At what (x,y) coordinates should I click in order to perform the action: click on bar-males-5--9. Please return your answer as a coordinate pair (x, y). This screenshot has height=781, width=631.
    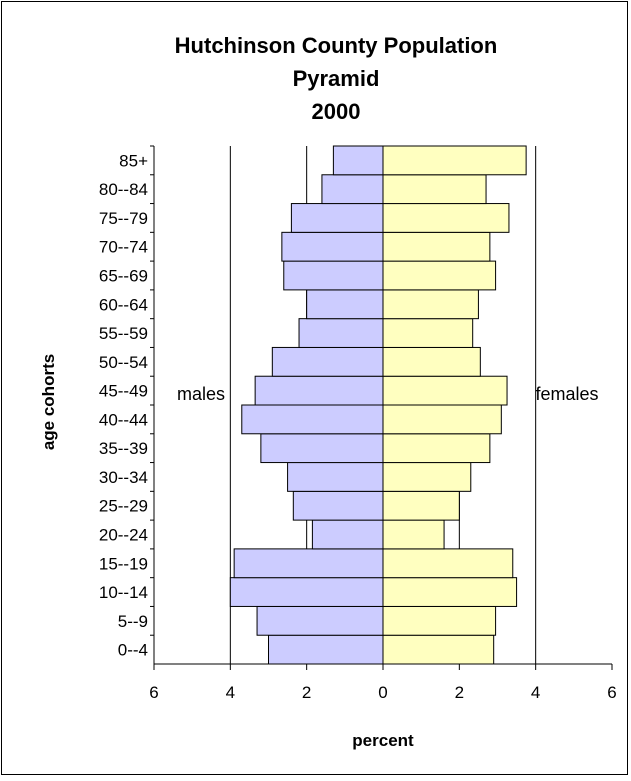
    Looking at the image, I should click on (320, 620).